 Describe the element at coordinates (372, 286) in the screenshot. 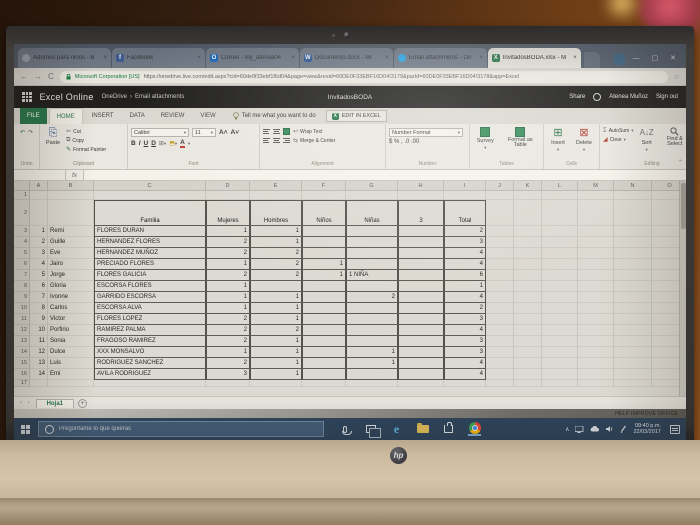

I see `cell-G8` at that location.